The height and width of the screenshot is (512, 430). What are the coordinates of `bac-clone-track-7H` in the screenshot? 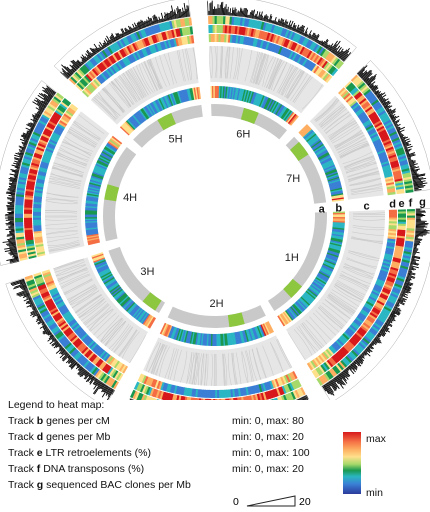 It's located at (393, 126).